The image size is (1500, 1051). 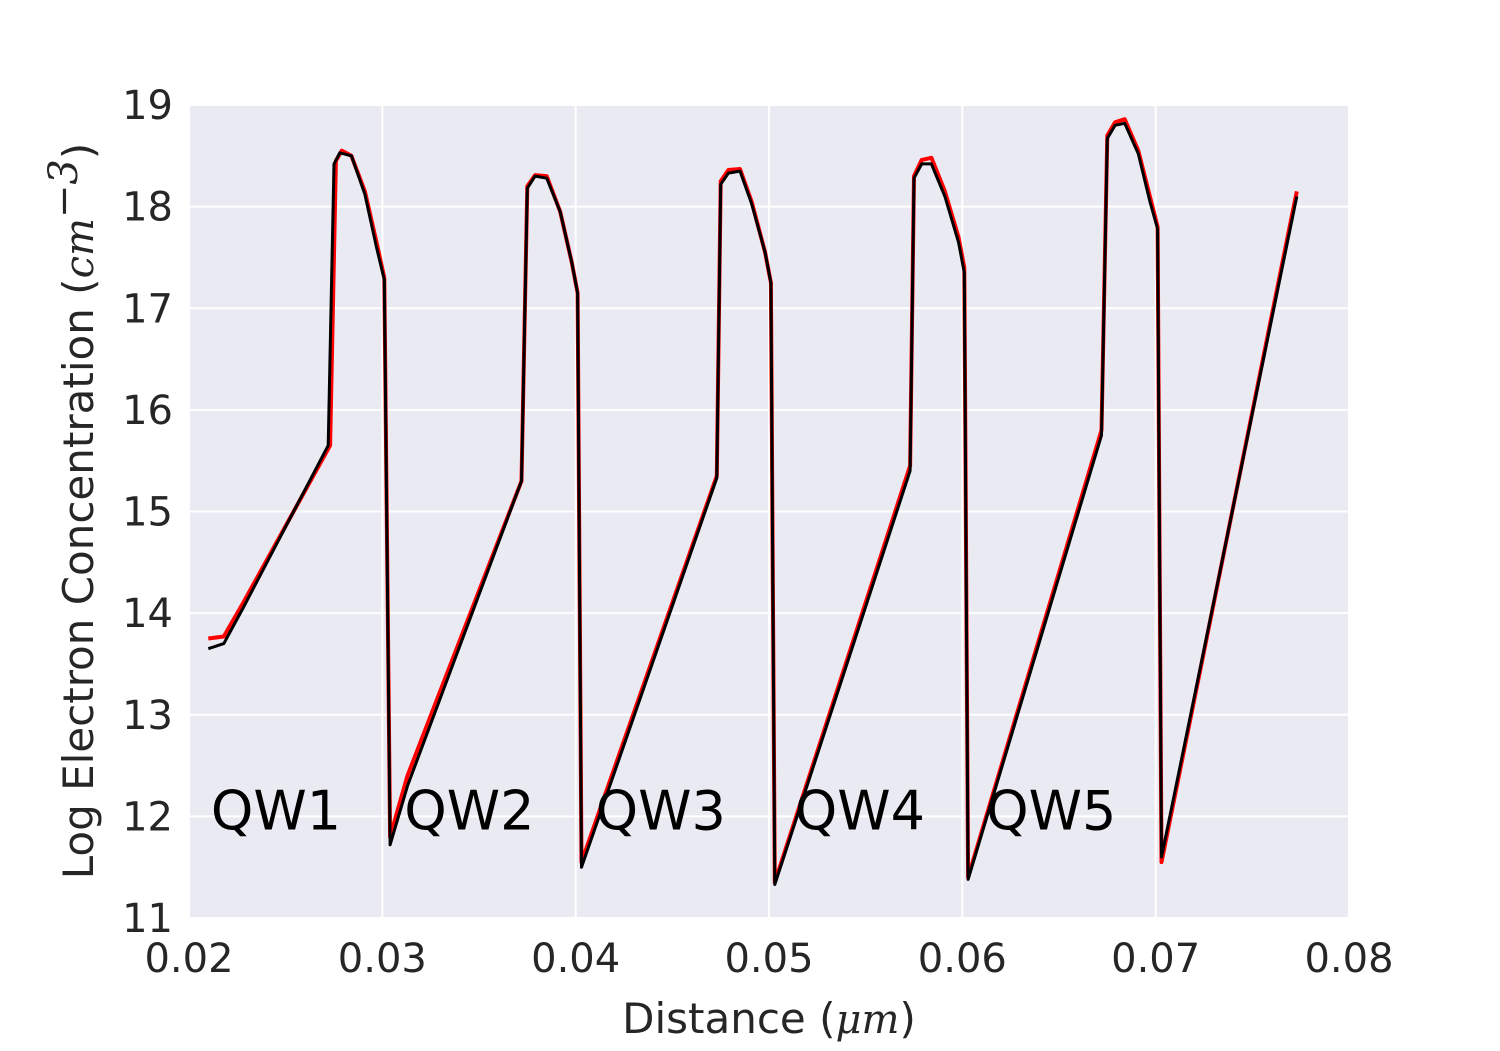 I want to click on y-tick-label: 11, so click(x=147, y=919).